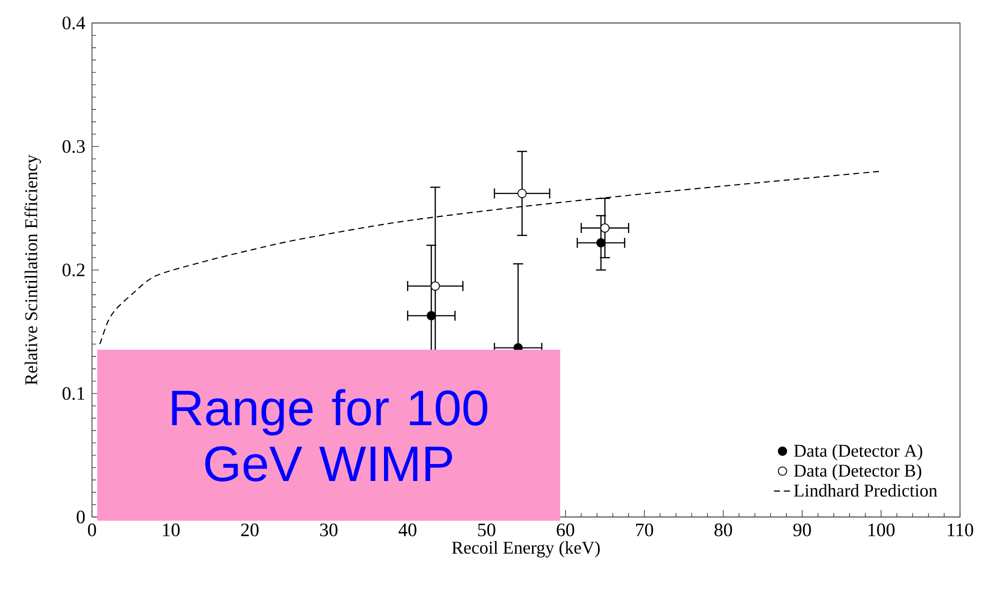 This screenshot has width=986, height=597. Describe the element at coordinates (80, 517) in the screenshot. I see `y-tick-label: 0` at that location.